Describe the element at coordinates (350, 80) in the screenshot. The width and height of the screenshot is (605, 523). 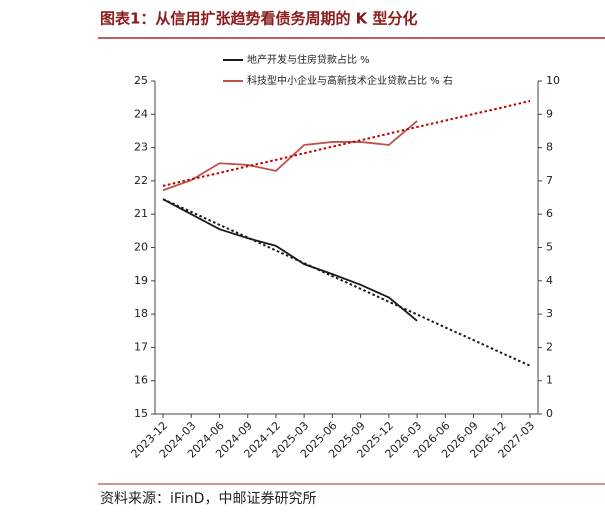
I see `legend-label: 科技型中小企业与高新技术企业贷款占比 % 右` at that location.